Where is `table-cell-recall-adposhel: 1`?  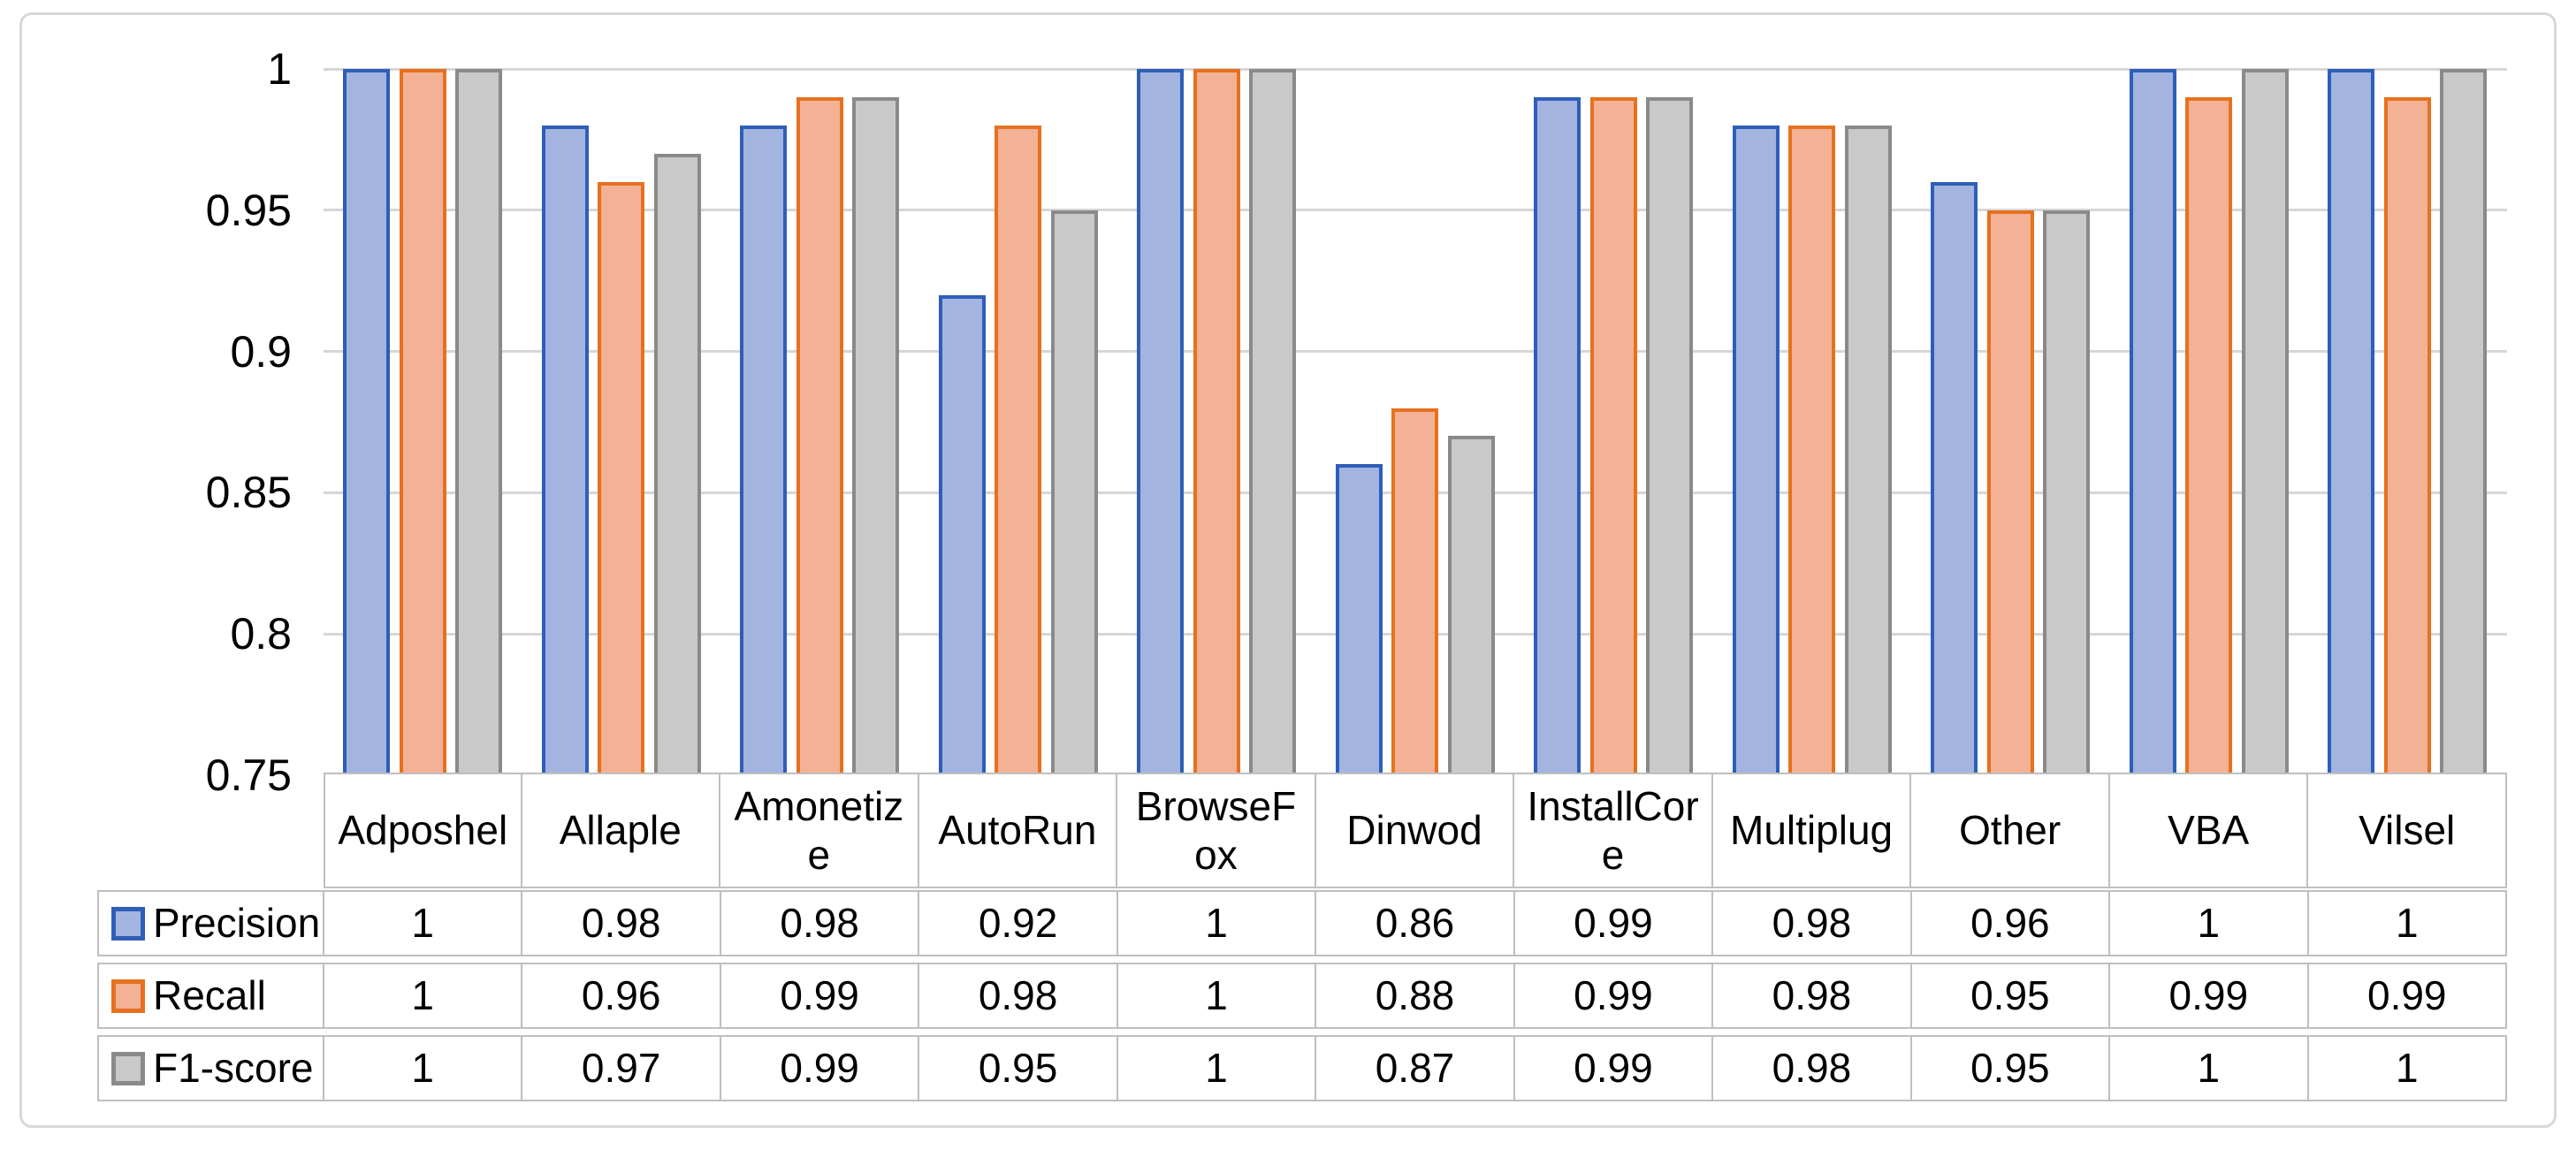
table-cell-recall-adposhel: 1 is located at coordinates (423, 996).